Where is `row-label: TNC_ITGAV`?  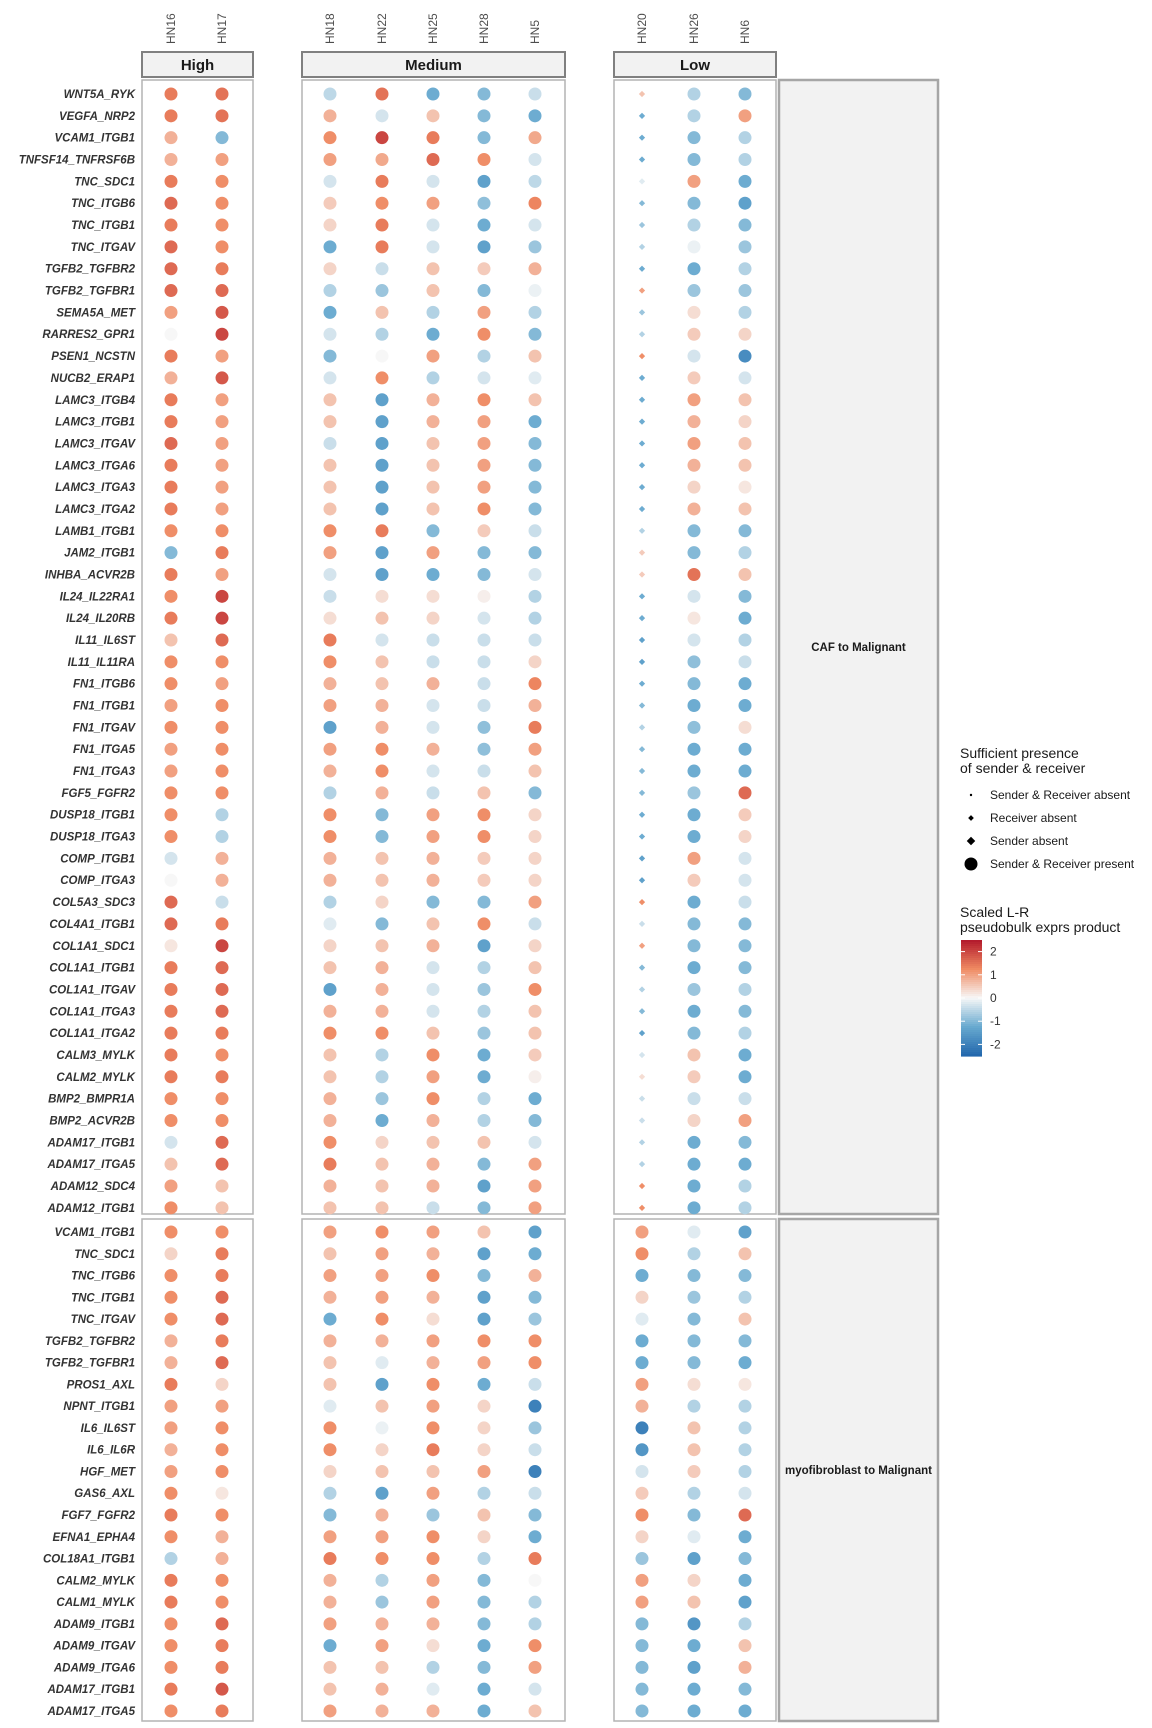 row-label: TNC_ITGAV is located at coordinates (104, 1320).